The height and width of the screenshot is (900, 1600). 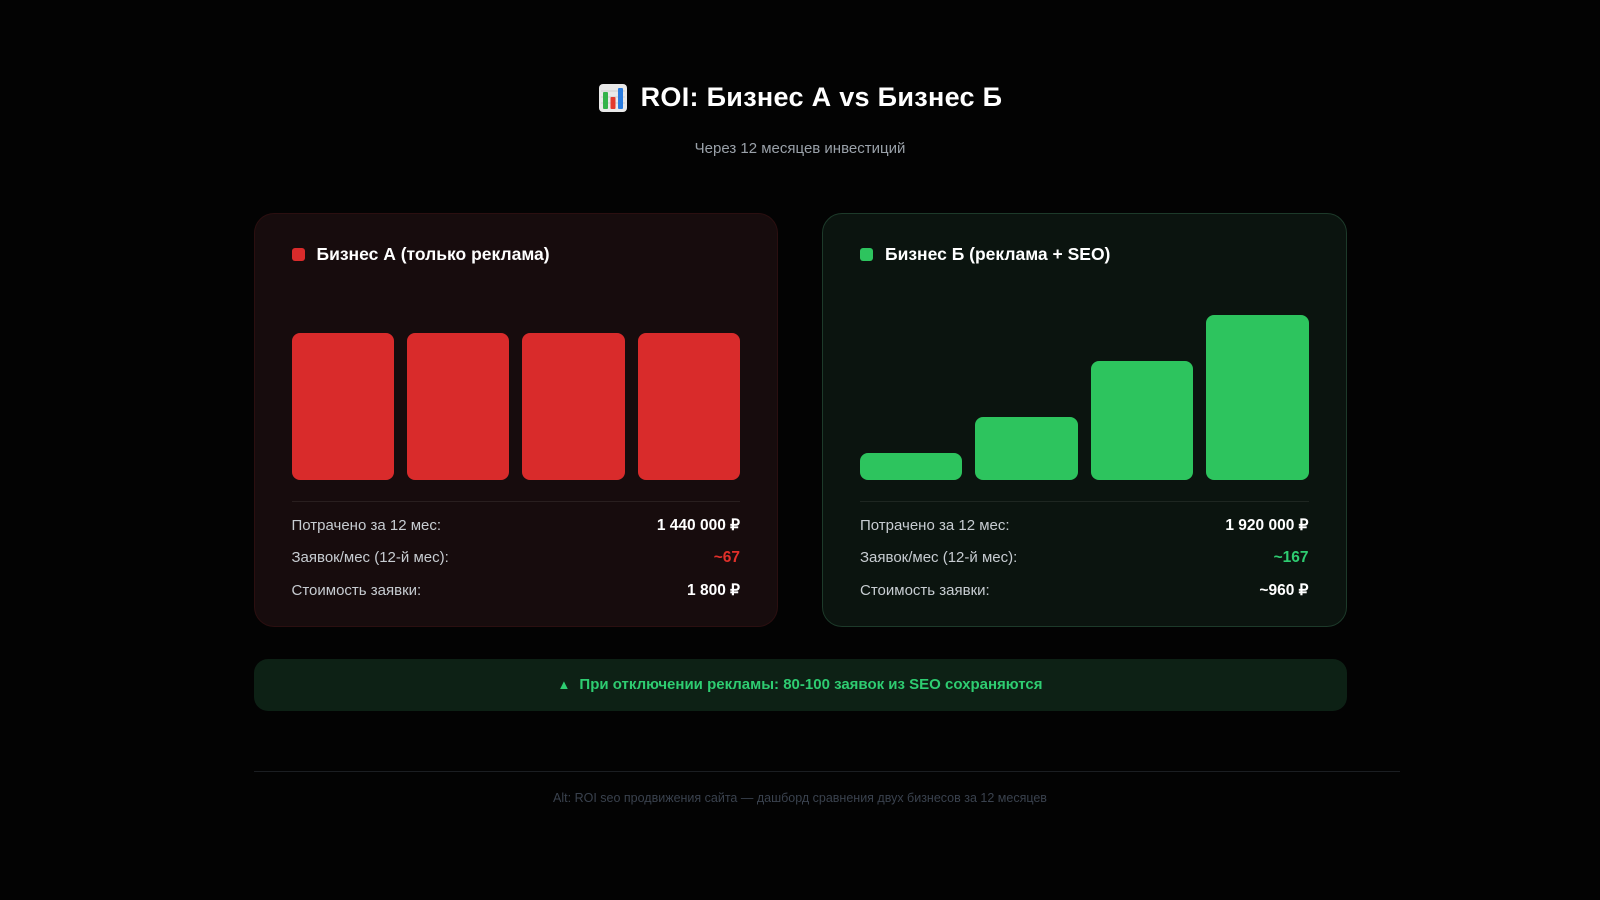 I want to click on stat-value: ~167, so click(x=1291, y=557).